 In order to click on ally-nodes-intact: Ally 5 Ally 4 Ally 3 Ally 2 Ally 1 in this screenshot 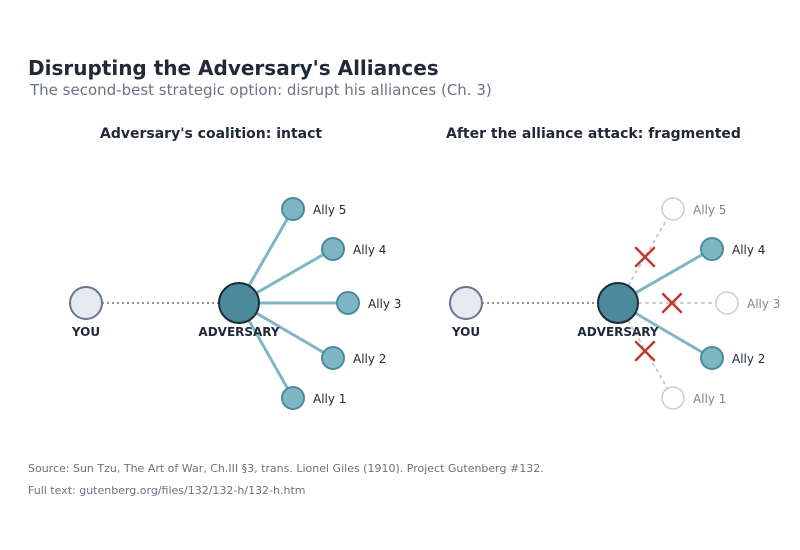, I will do `click(341, 303)`.